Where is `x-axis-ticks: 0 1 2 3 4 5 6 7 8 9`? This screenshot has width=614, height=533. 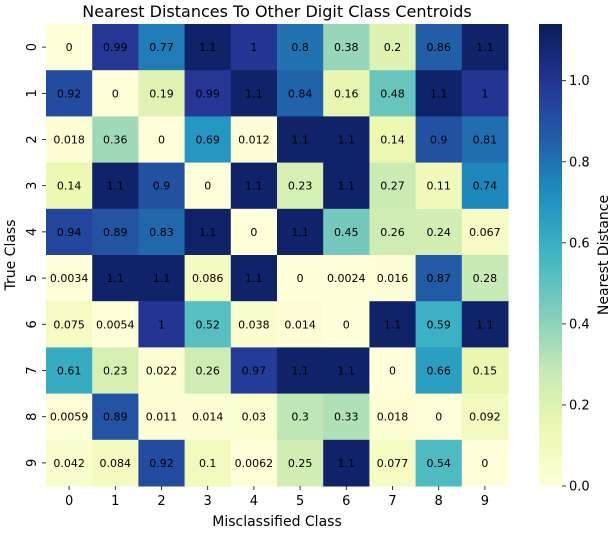 x-axis-ticks: 0 1 2 3 4 5 6 7 8 9 is located at coordinates (277, 497).